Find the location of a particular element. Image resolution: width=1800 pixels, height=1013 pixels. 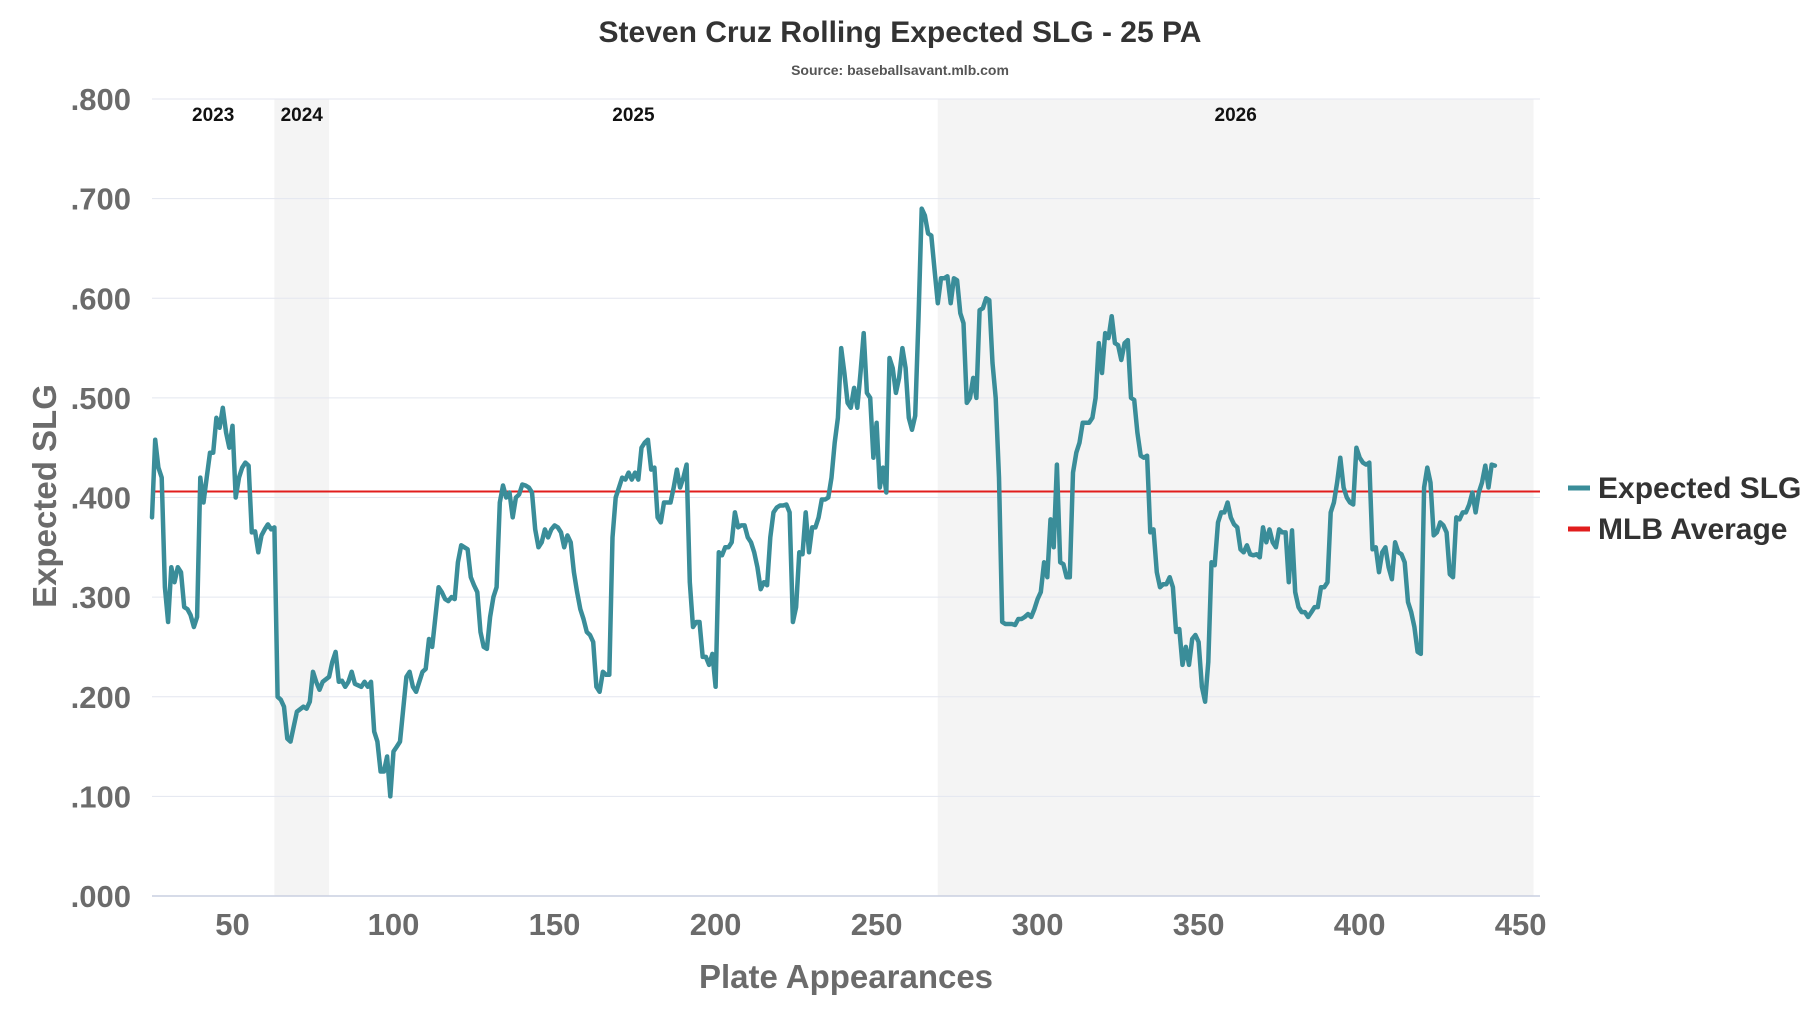

y-tick-label: .500 is located at coordinates (101, 398).